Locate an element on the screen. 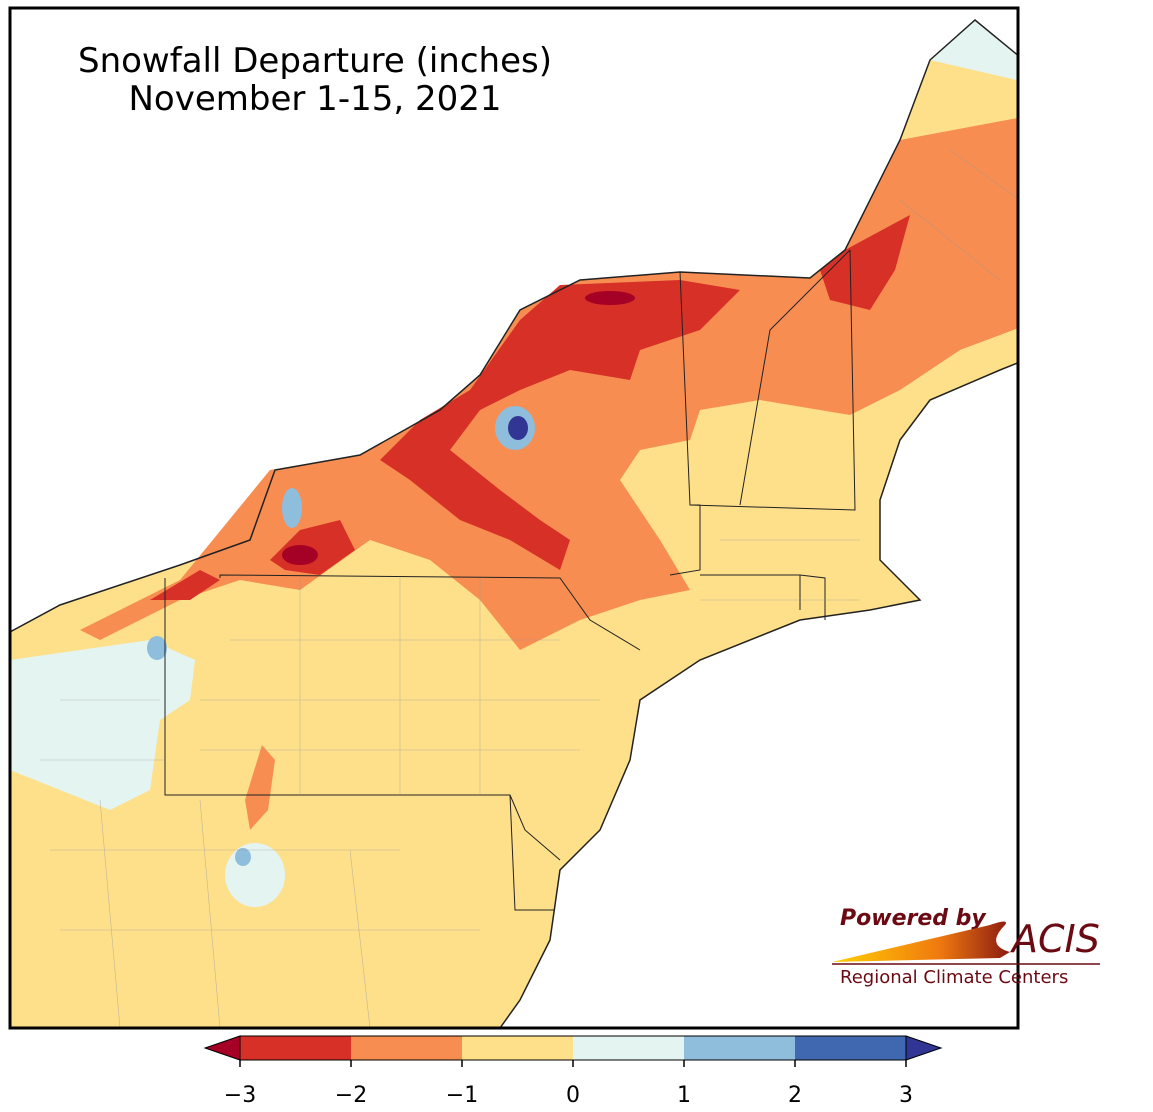  dark-blue-region is located at coordinates (518, 428).